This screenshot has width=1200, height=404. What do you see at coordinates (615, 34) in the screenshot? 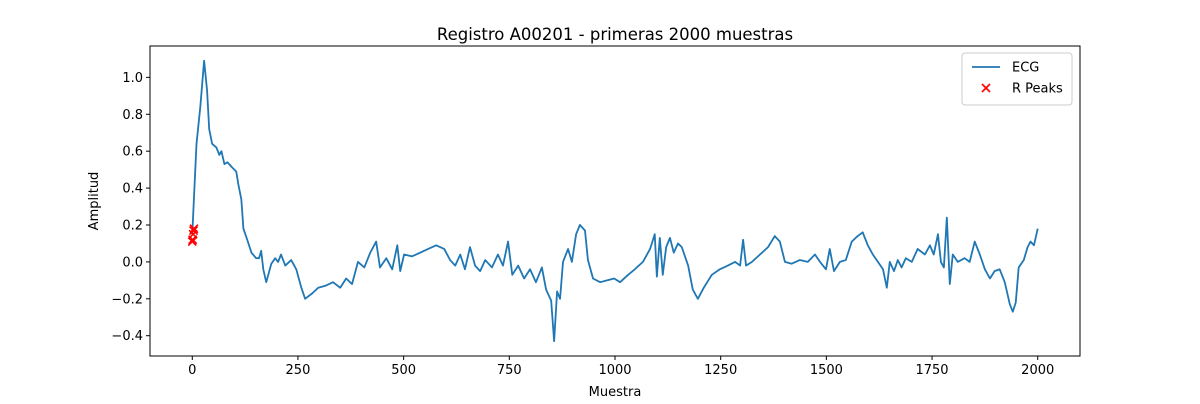
I see `chart-title: Registro A00201 - primeras 2000 muestras` at bounding box center [615, 34].